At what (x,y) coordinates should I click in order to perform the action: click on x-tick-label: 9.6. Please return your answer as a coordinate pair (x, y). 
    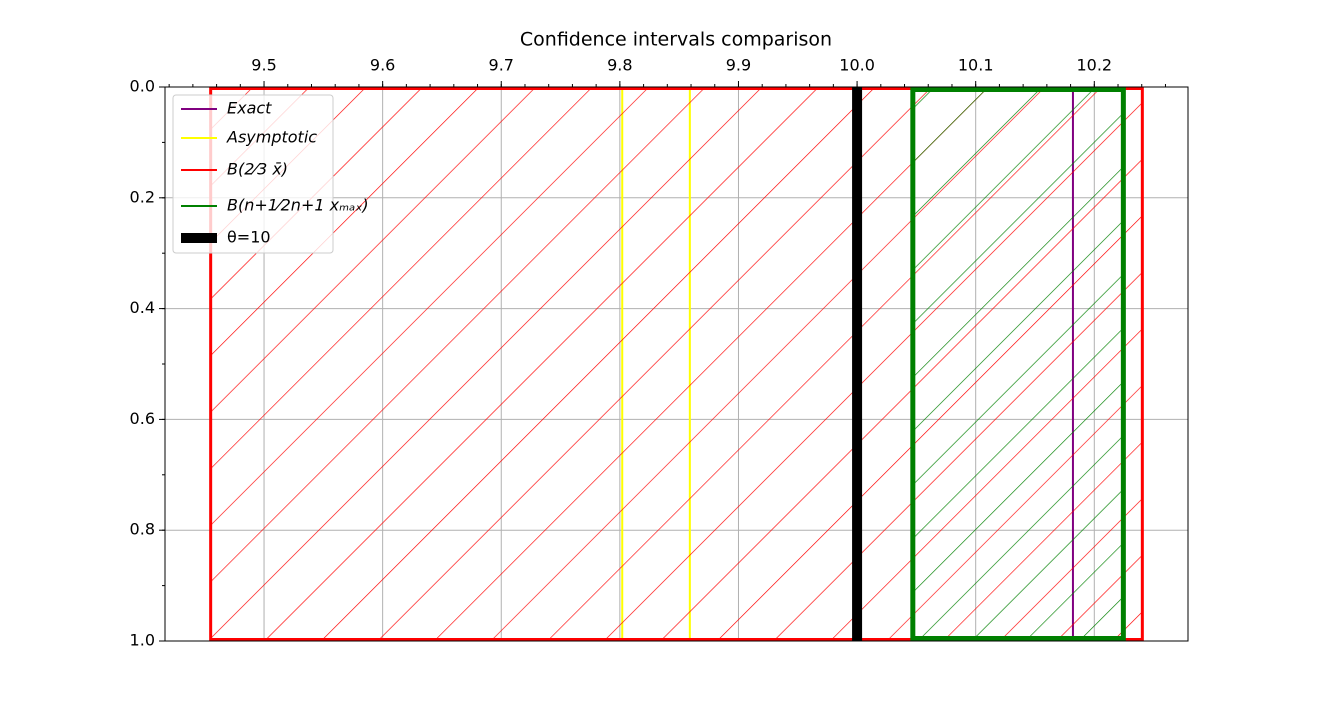
    Looking at the image, I should click on (382, 65).